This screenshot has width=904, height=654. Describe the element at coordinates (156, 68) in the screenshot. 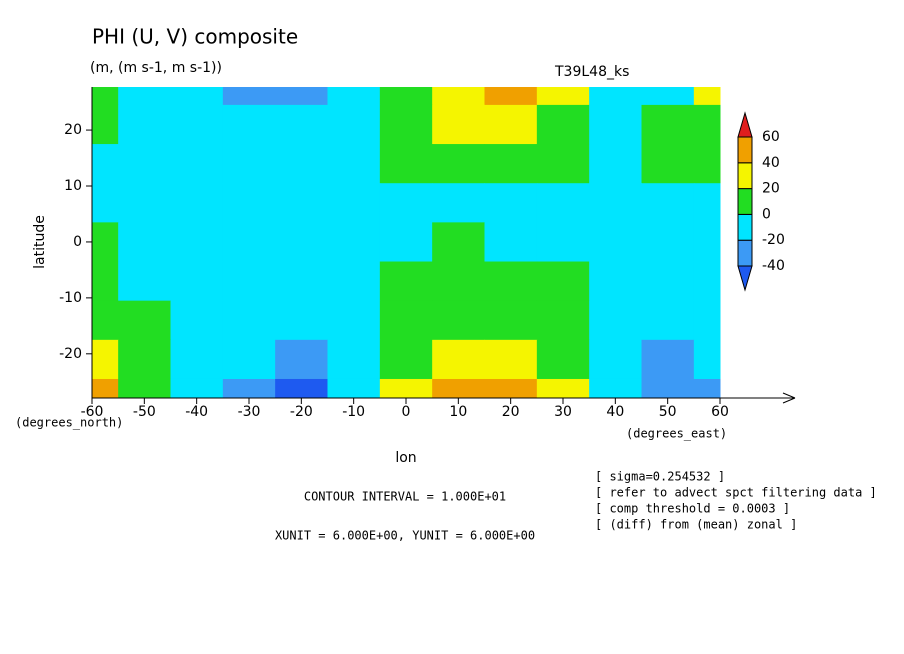

I see `chart-subtitle: (m, (m s-1, m s-1))` at that location.